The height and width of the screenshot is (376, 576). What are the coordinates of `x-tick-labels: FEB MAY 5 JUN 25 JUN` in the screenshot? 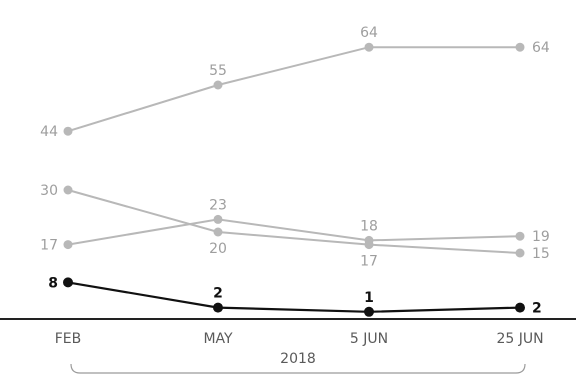 It's located at (299, 339).